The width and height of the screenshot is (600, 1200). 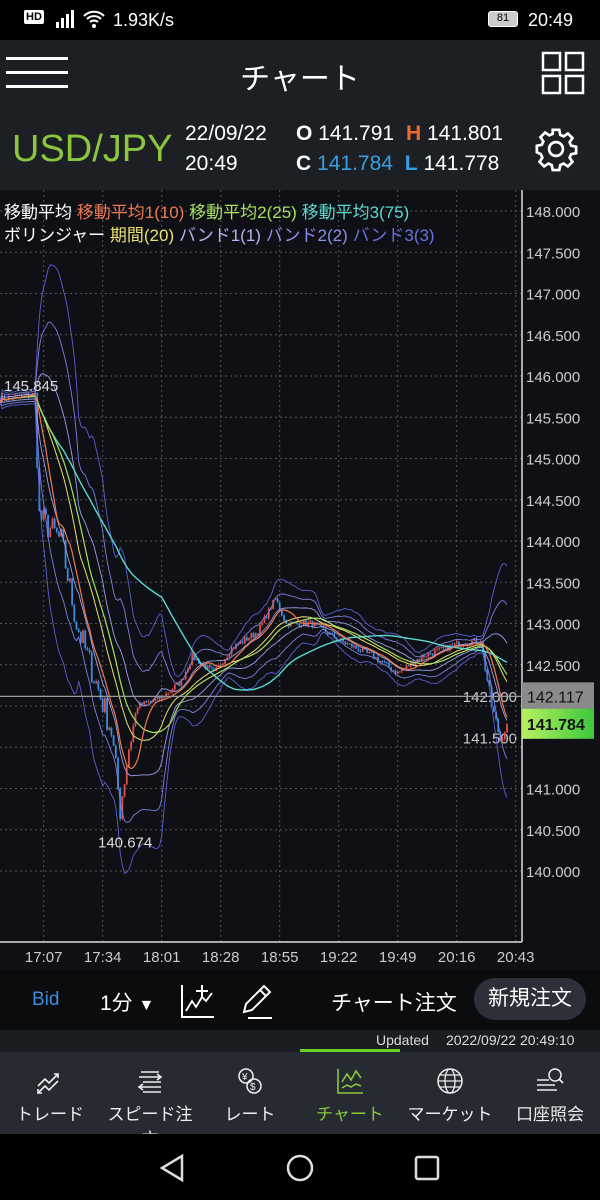 What do you see at coordinates (490, 738) in the screenshot?
I see `y-tick-label: 141.500` at bounding box center [490, 738].